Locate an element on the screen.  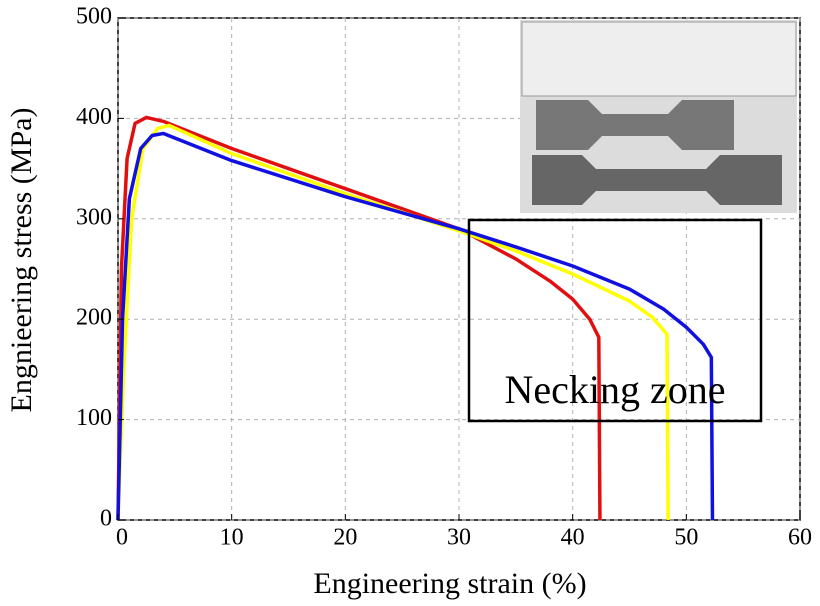
y-tick-label: 0 is located at coordinates (106, 519).